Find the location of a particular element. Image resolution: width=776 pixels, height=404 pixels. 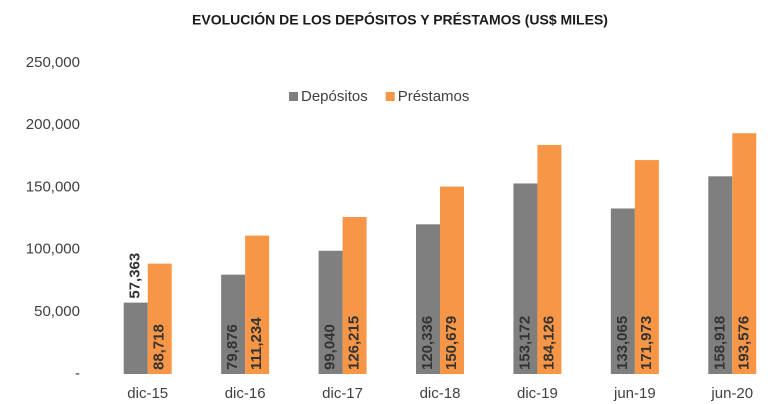

x-tick-label: dic-15 is located at coordinates (147, 393).